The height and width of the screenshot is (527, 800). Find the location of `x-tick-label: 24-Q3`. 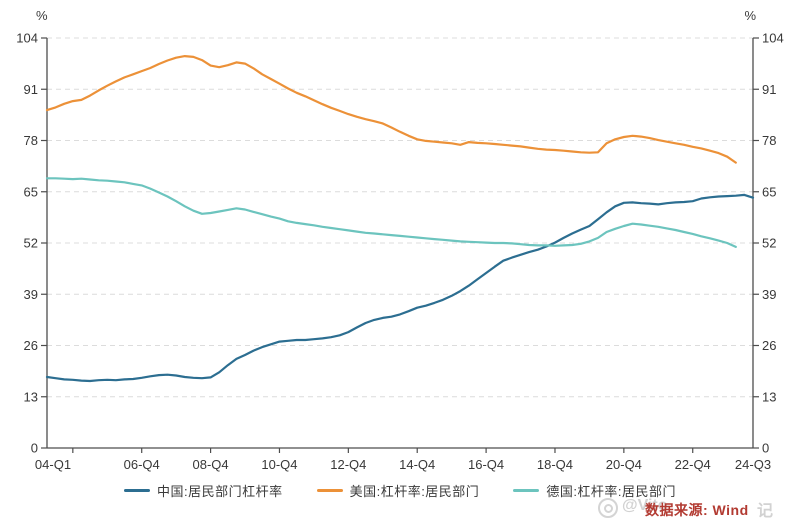

x-tick-label: 24-Q3 is located at coordinates (753, 464).